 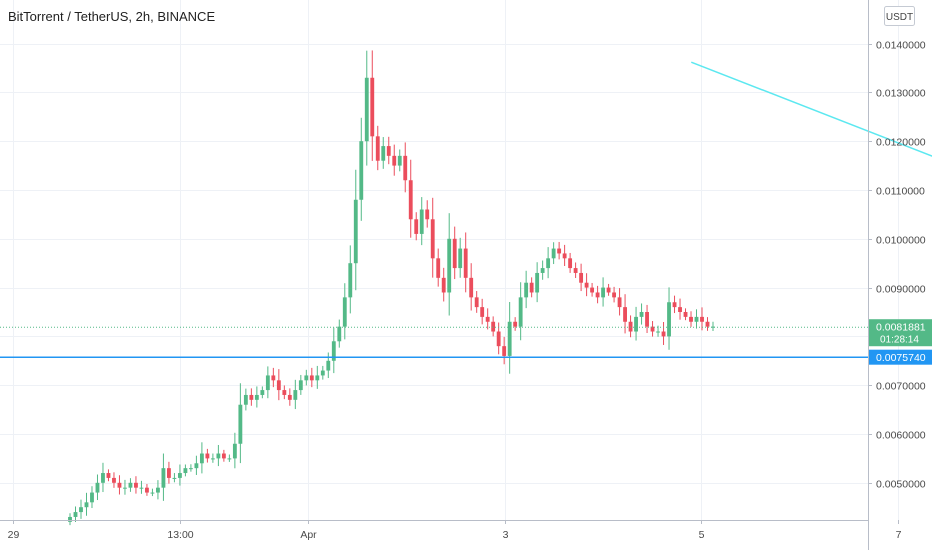 What do you see at coordinates (899, 16) in the screenshot?
I see `currency-button: USDT` at bounding box center [899, 16].